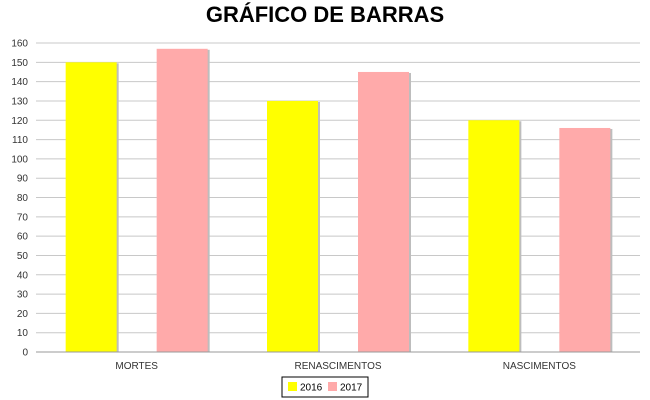  What do you see at coordinates (19, 101) in the screenshot?
I see `y-tick-label: 130` at bounding box center [19, 101].